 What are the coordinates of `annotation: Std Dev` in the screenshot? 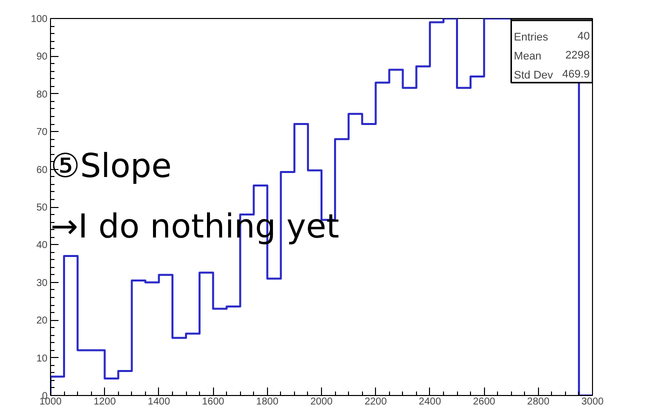 It's located at (534, 75).